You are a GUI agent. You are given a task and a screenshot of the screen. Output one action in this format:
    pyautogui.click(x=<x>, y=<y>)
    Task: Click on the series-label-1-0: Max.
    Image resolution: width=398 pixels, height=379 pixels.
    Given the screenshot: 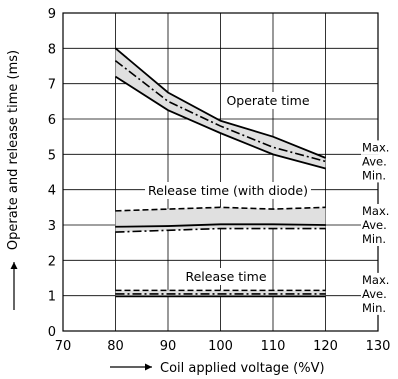 What is the action you would take?
    pyautogui.click(x=375, y=211)
    